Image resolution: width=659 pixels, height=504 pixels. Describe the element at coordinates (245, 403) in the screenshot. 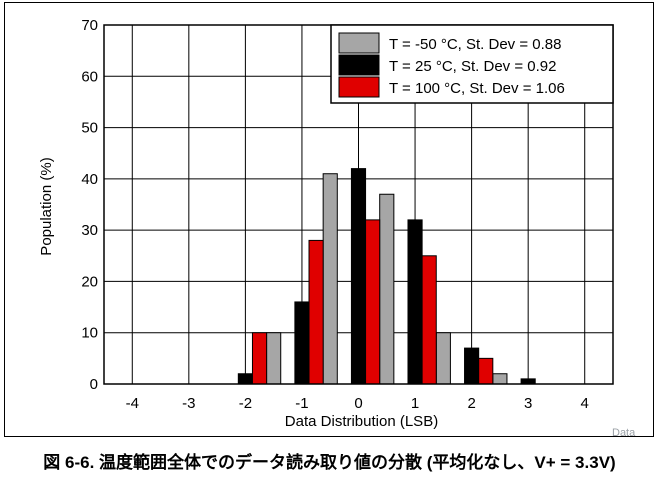

I see `x-tick-label: -2` at that location.